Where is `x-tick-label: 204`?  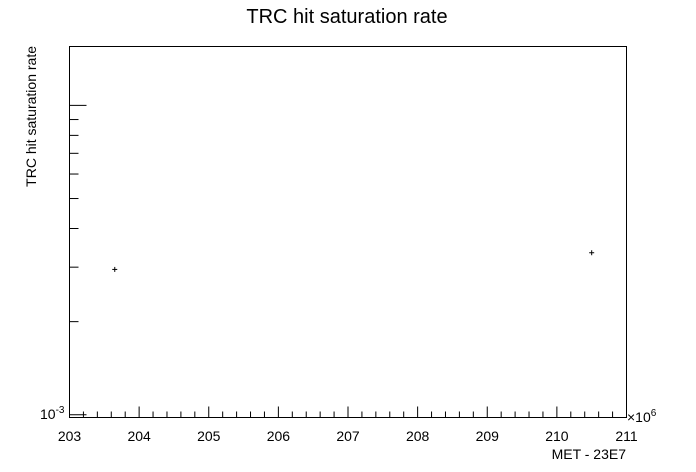 x-tick-label: 204 is located at coordinates (139, 436).